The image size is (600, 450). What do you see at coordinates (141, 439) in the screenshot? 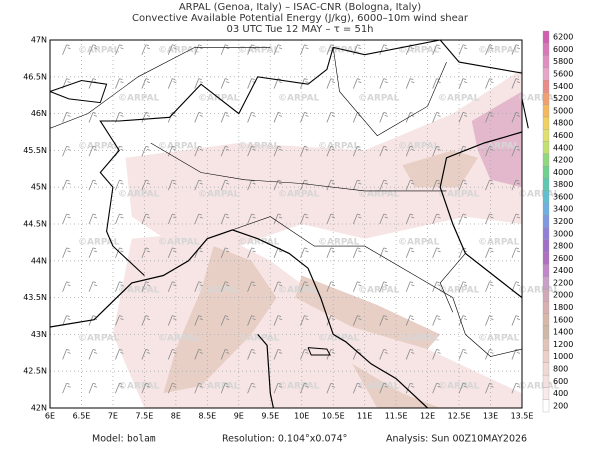
I see `footer-model: bolam` at bounding box center [141, 439].